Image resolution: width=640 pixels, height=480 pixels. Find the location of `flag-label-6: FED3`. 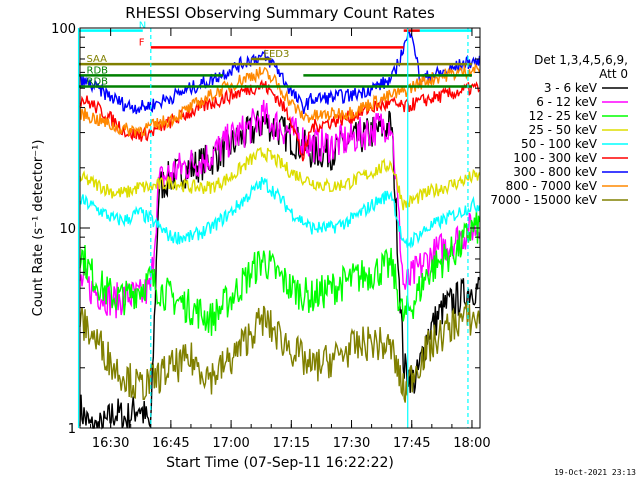

flag-label-6: FED3 is located at coordinates (276, 54).